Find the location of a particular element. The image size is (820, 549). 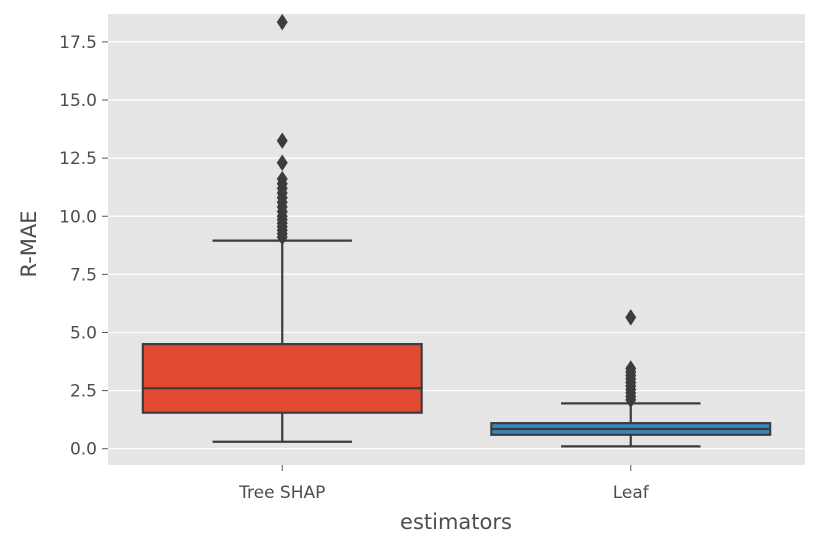

iqr-box is located at coordinates (282, 378).